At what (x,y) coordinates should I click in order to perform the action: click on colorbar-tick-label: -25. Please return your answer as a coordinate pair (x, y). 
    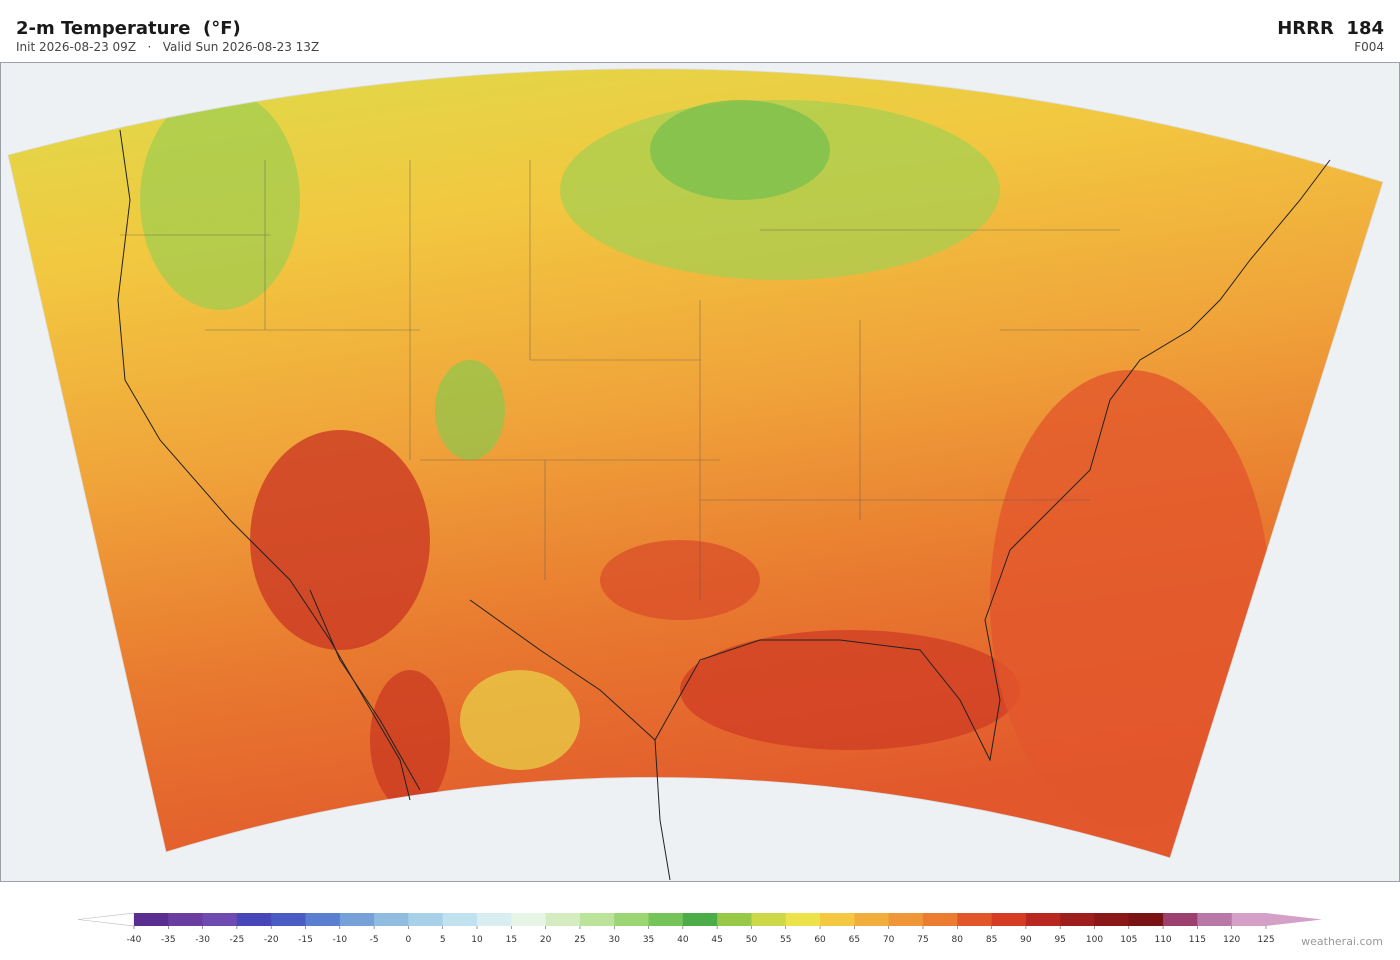
    Looking at the image, I should click on (237, 940).